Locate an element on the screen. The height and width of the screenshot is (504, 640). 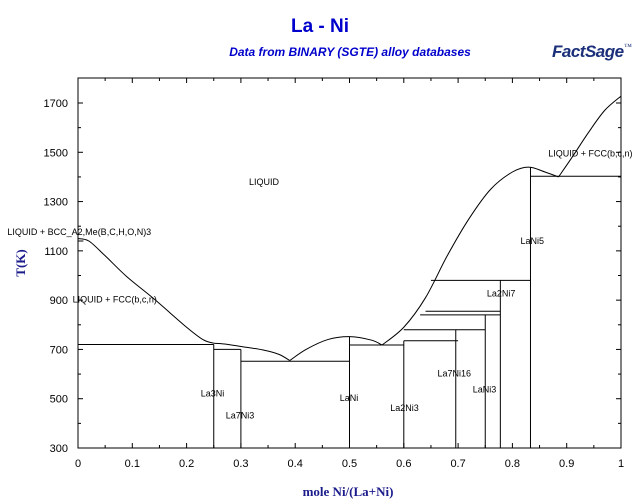
y-tick-label: 1700 is located at coordinates (56, 104).